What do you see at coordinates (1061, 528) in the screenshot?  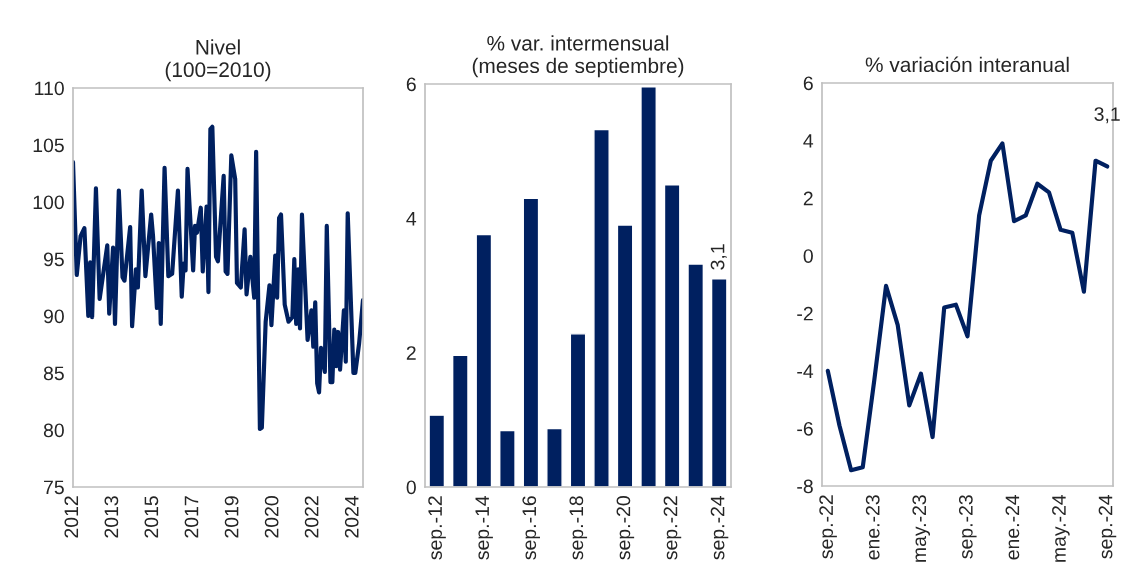 I see `x-tick-label: may.-24` at bounding box center [1061, 528].